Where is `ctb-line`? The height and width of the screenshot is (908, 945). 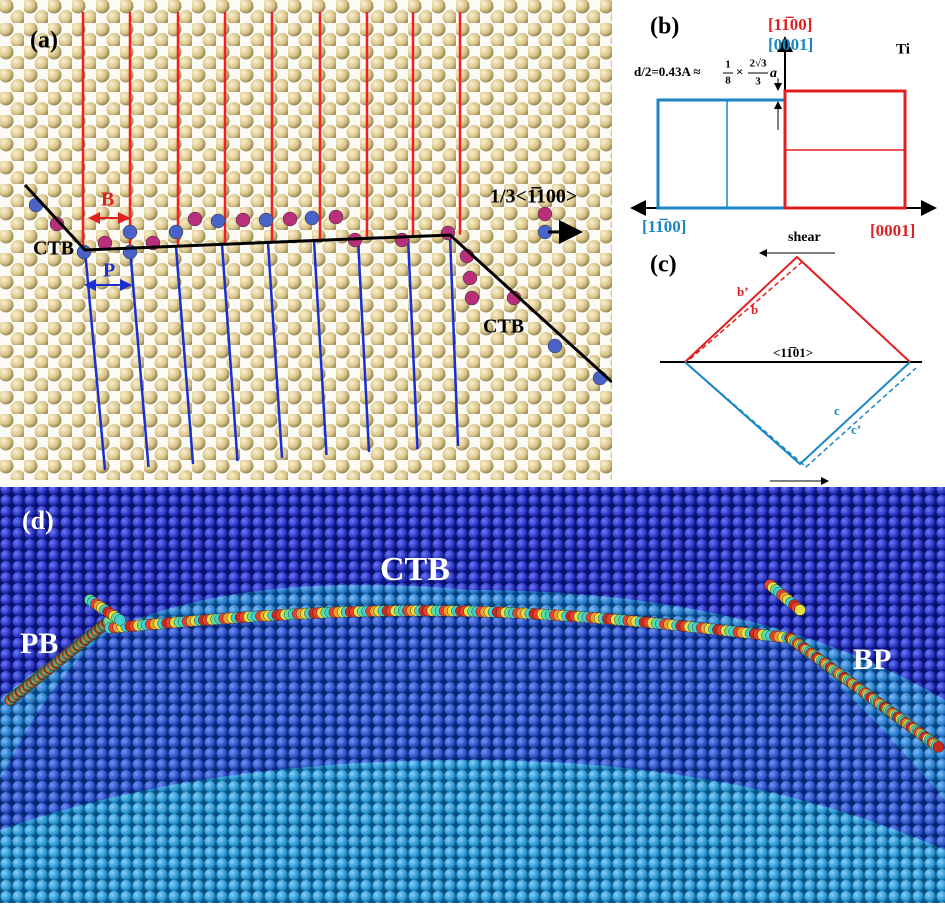
ctb-line is located at coordinates (317, 283).